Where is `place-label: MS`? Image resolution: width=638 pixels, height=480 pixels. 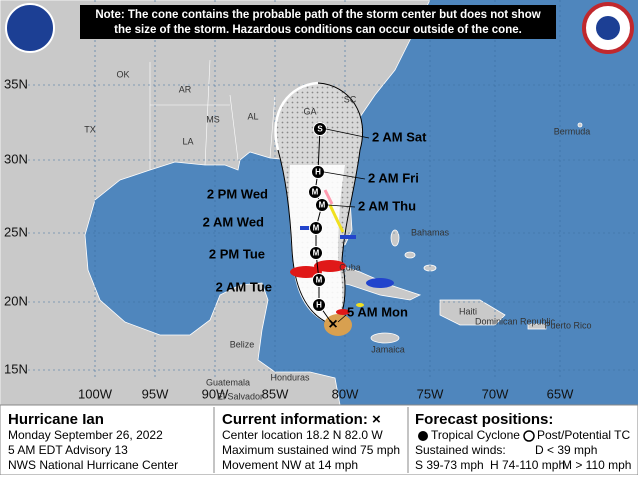
place-label: MS is located at coordinates (213, 119).